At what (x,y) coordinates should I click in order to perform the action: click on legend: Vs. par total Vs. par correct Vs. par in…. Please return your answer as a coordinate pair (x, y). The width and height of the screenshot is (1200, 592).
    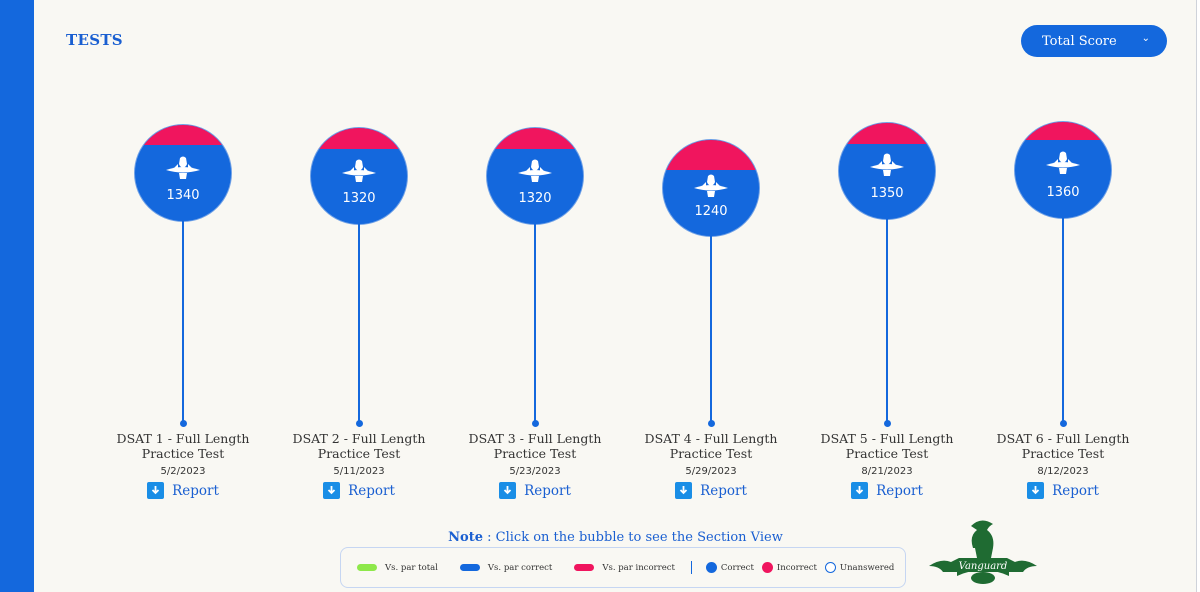
    Looking at the image, I should click on (623, 567).